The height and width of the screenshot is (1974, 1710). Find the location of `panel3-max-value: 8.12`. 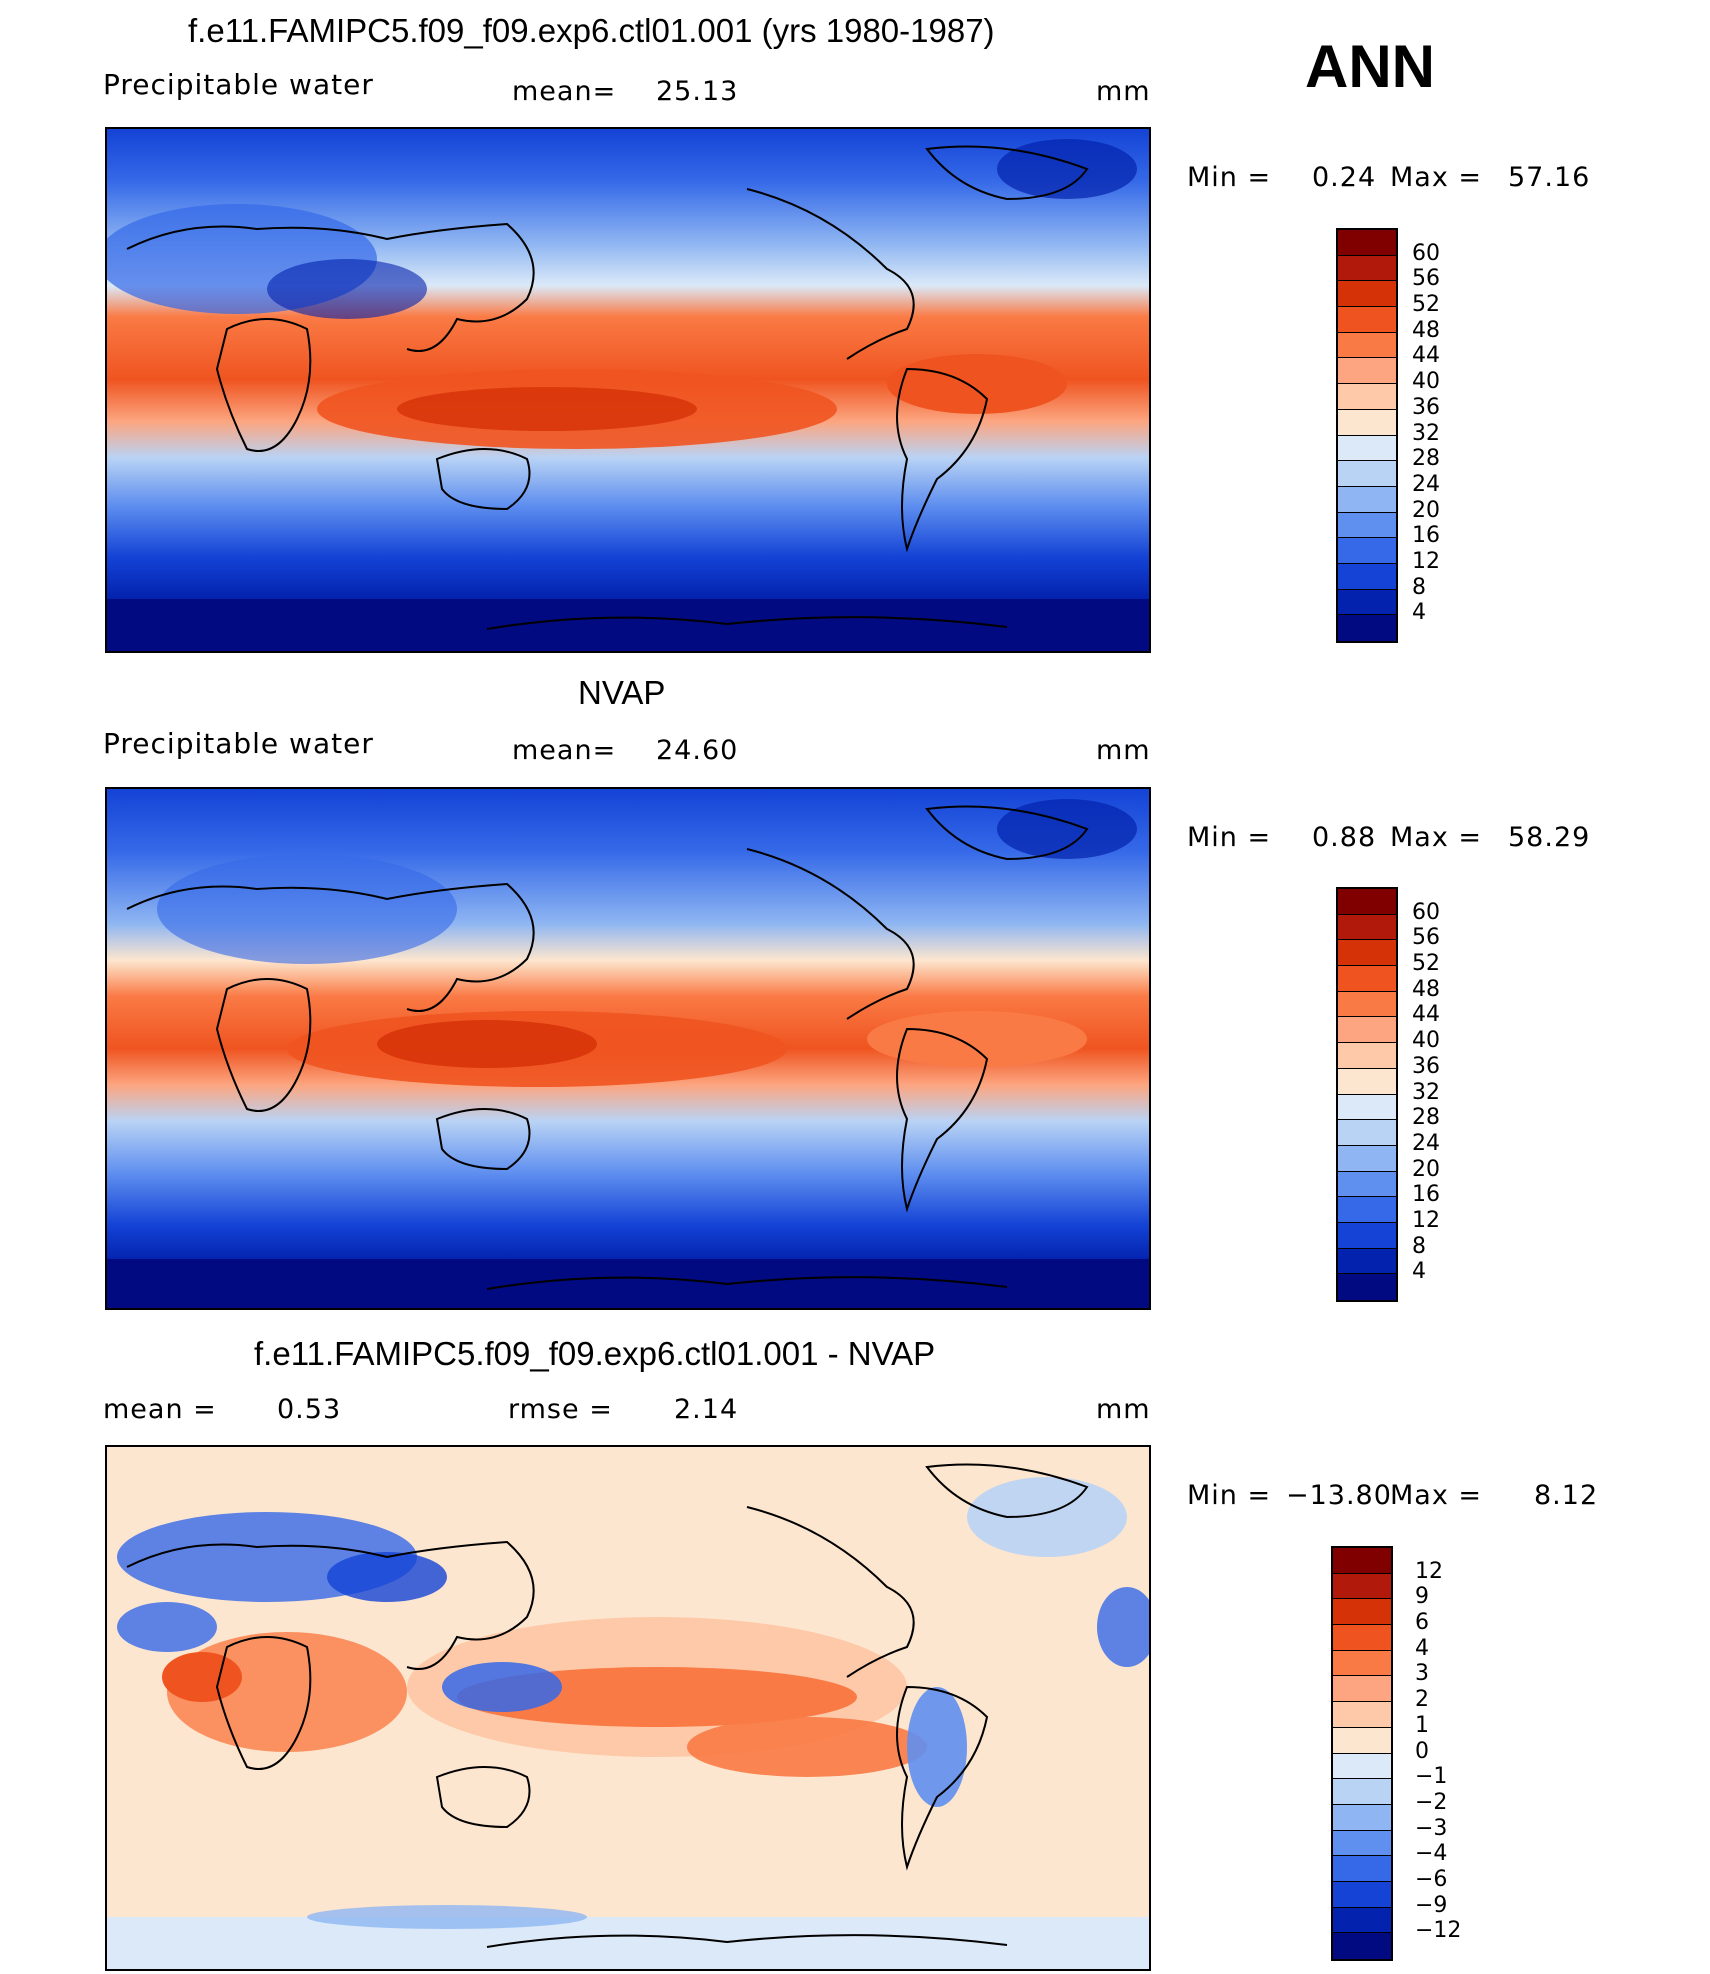

panel3-max-value: 8.12 is located at coordinates (1566, 1495).